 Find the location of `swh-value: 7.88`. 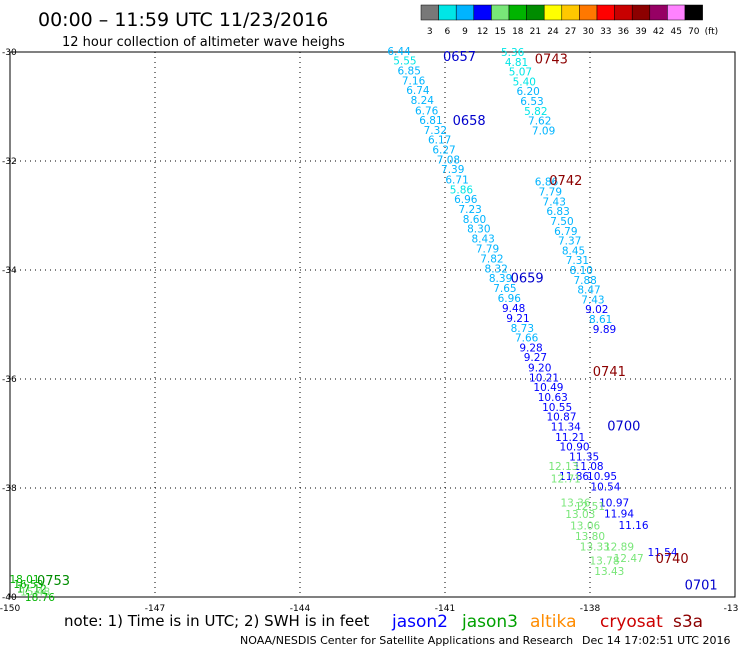

swh-value: 7.88 is located at coordinates (584, 281).